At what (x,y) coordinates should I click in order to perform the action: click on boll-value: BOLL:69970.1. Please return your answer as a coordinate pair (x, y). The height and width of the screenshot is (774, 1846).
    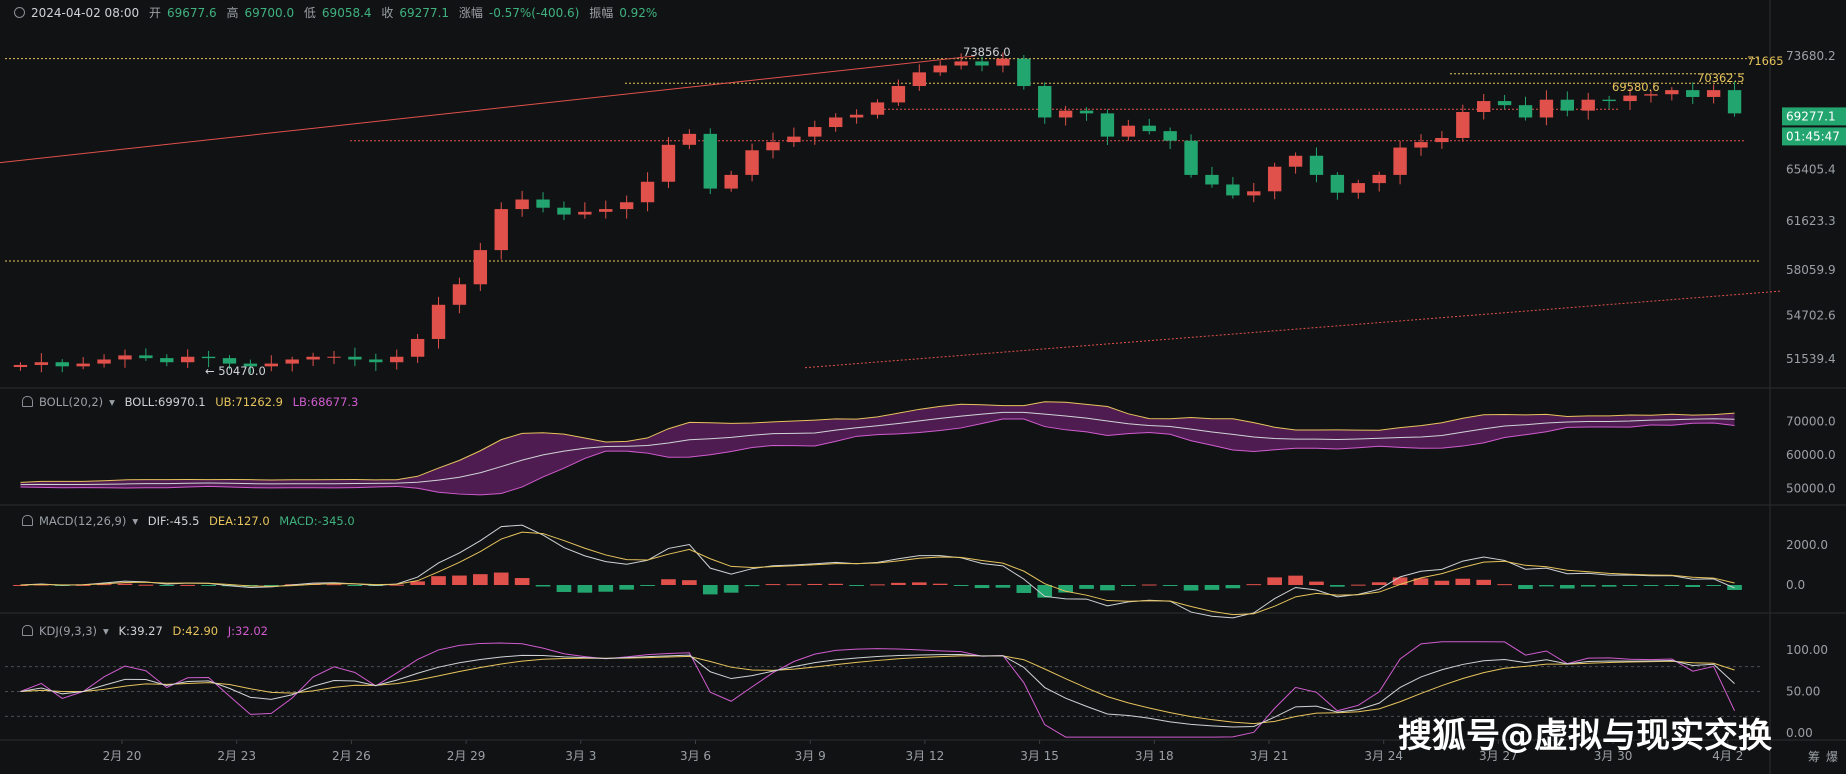
    Looking at the image, I should click on (165, 402).